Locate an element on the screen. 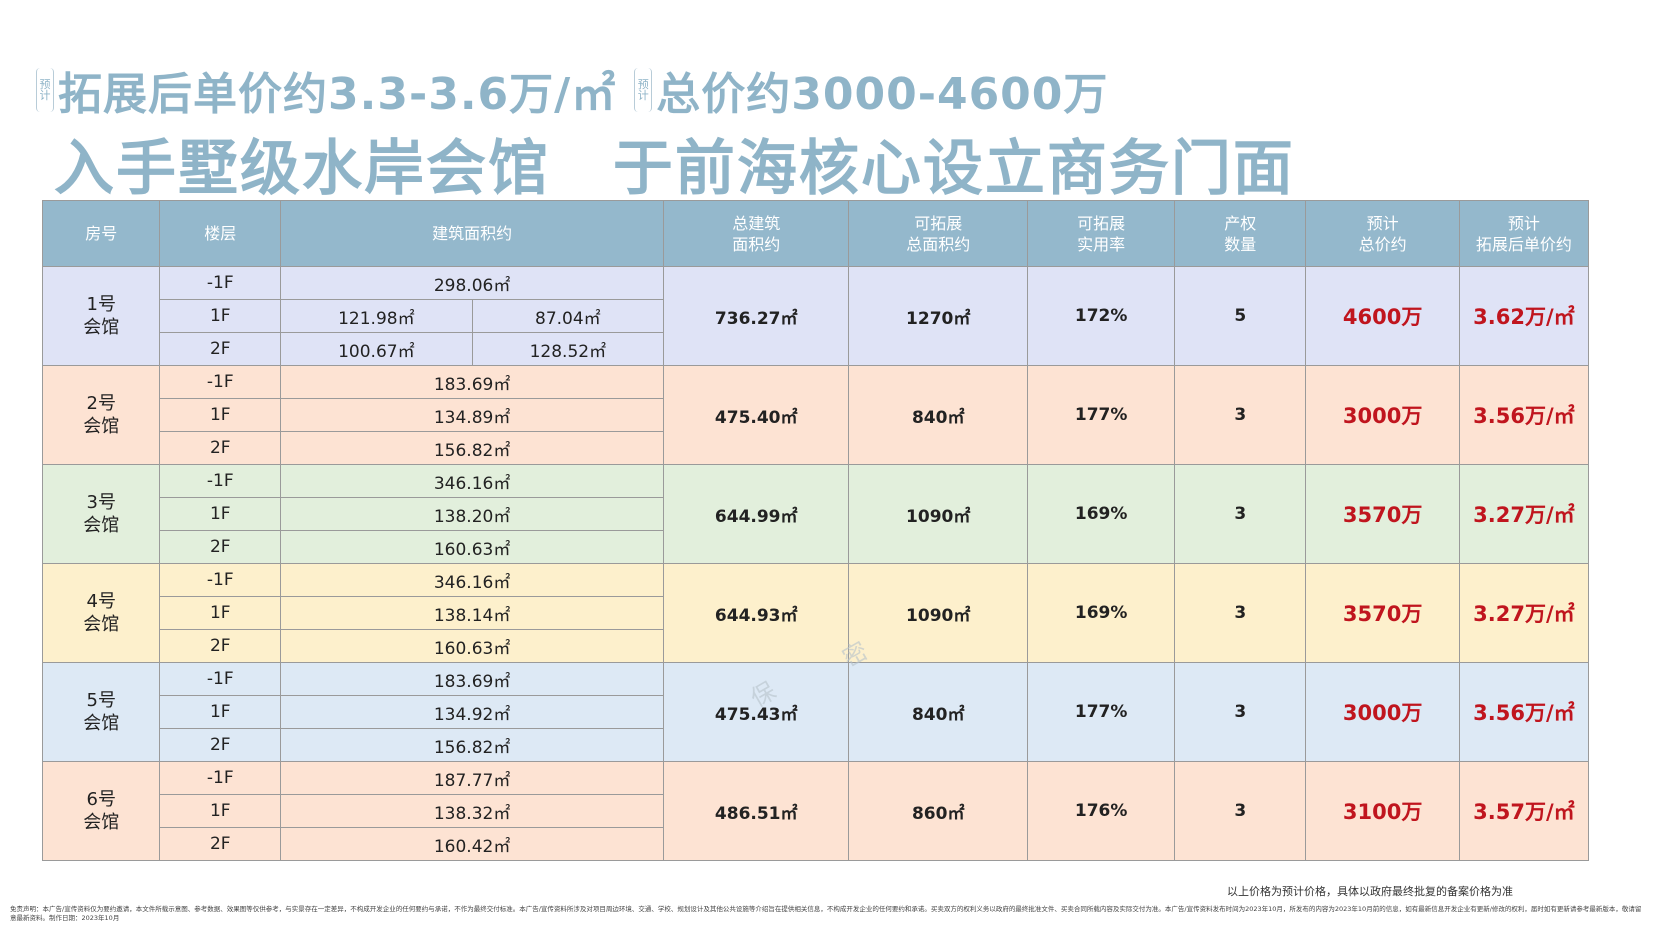 This screenshot has height=929, width=1653. table-row: 1F 138.20㎡ is located at coordinates (816, 514).